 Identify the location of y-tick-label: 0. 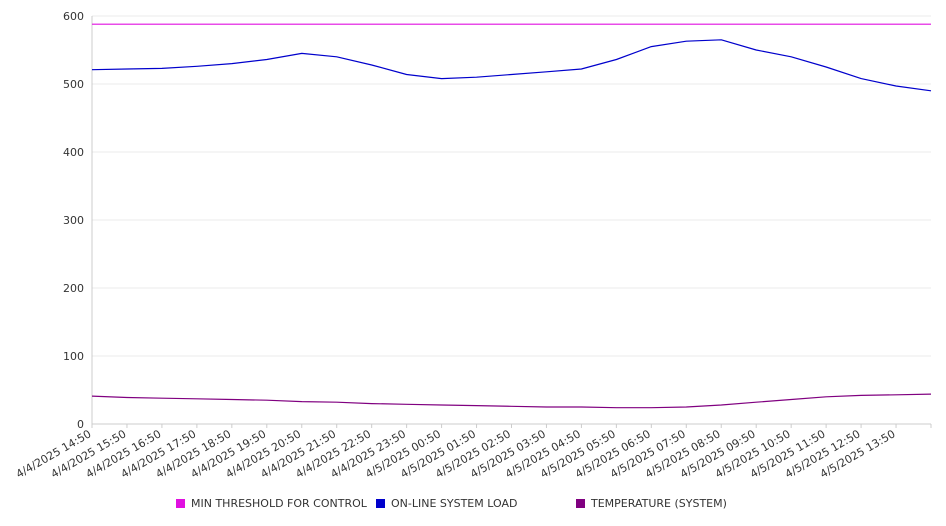
(80, 424).